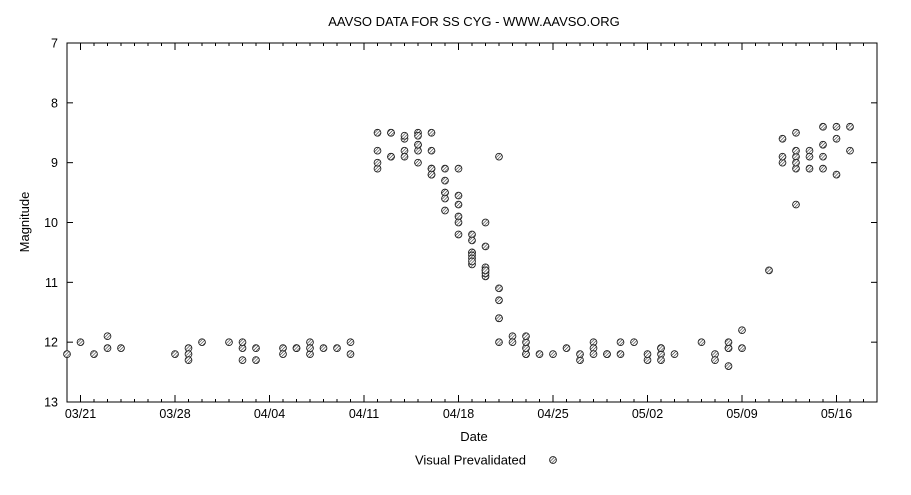  What do you see at coordinates (474, 21) in the screenshot?
I see `chart-title: AAVSO DATA FOR SS CYG - WWW.AAVSO.ORG` at bounding box center [474, 21].